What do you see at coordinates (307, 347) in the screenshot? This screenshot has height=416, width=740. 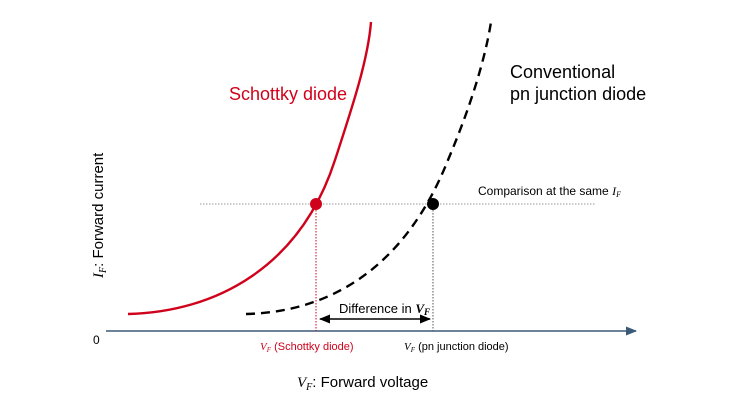 I see `tick-label-schottky: VF (Schottky diode)` at bounding box center [307, 347].